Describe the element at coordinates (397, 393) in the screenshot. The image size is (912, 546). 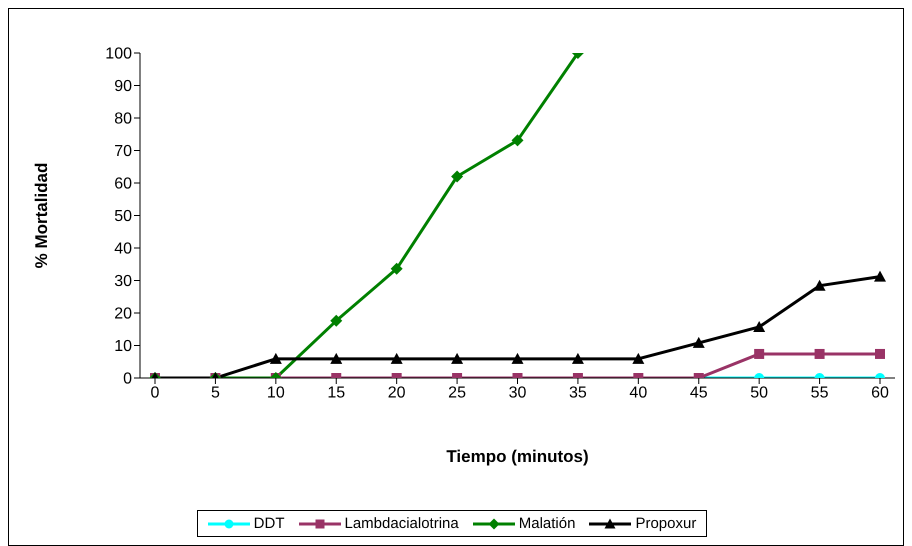
I see `x-tick-label: 20` at that location.